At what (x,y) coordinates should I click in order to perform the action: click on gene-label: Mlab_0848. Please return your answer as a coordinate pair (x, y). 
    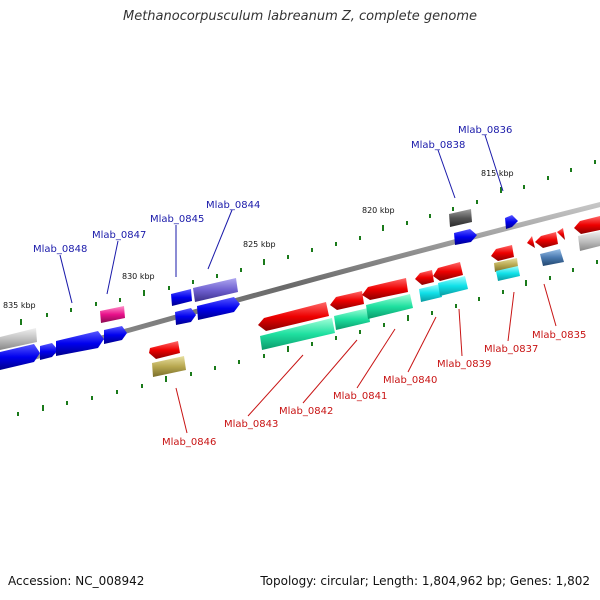
    Looking at the image, I should click on (60, 249).